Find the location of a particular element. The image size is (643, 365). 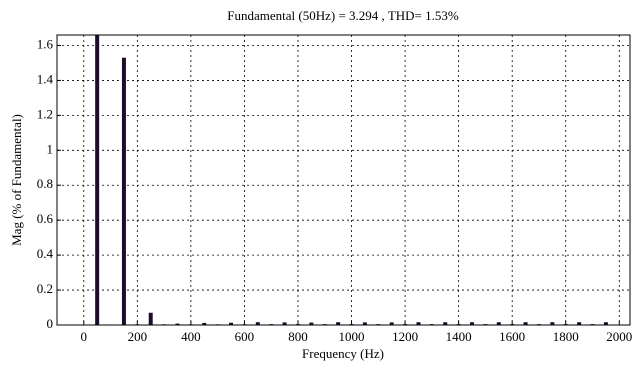

y-tick-label: 1 is located at coordinates (50, 148).